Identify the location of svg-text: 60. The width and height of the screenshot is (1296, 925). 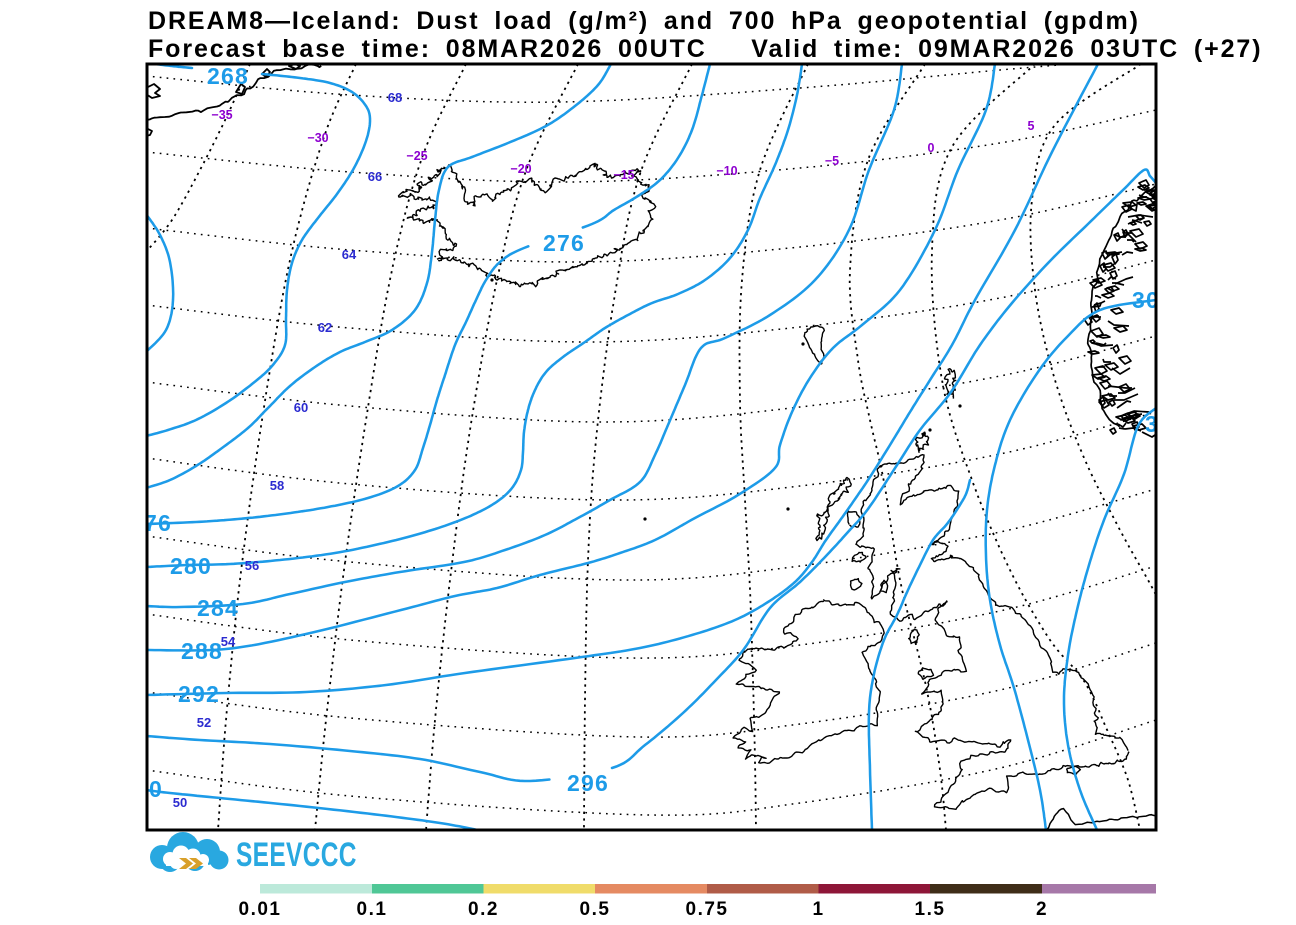
(301, 407).